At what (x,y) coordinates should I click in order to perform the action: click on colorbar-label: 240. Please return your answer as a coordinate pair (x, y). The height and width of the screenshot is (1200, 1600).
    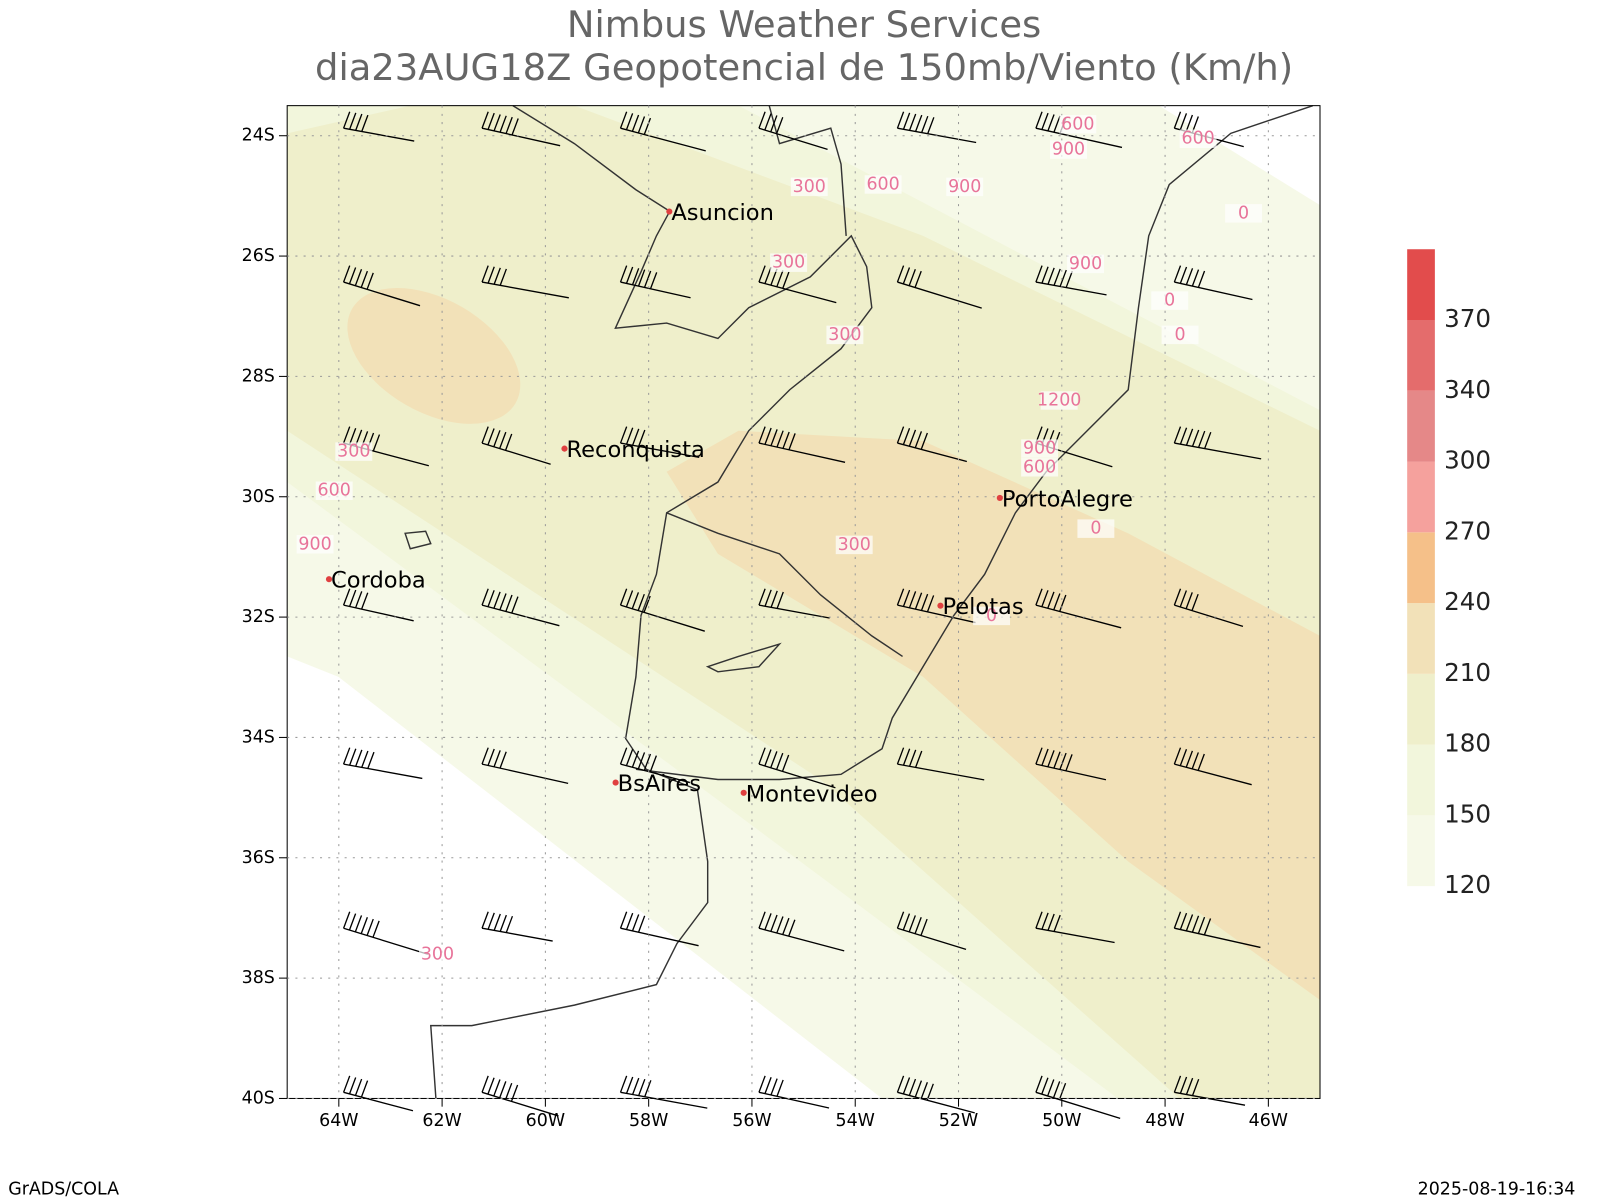
    Looking at the image, I should click on (1467, 601).